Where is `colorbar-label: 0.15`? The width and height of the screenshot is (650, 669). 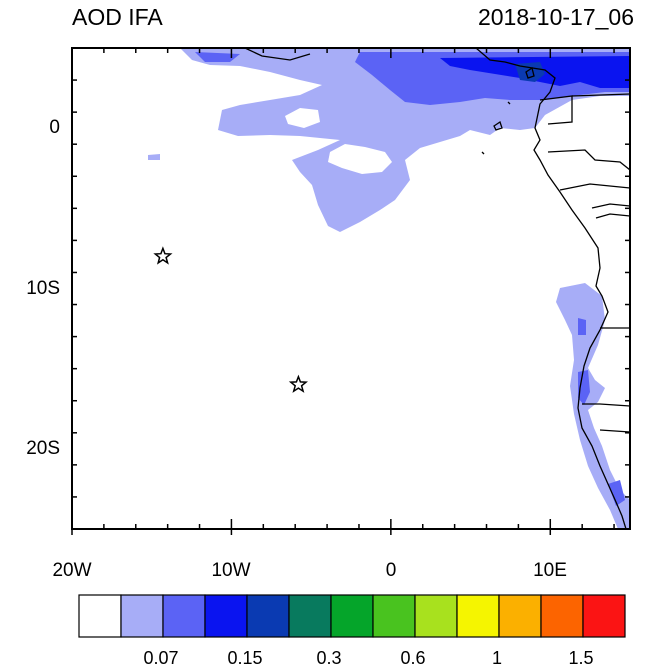
colorbar-label: 0.15 is located at coordinates (245, 658).